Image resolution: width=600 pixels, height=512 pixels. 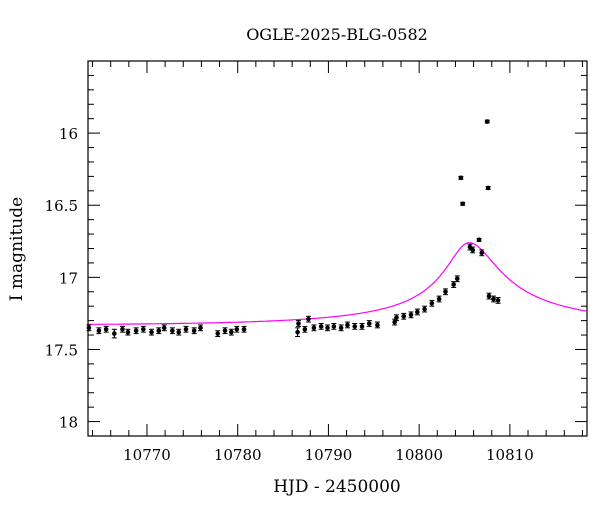 What do you see at coordinates (68, 423) in the screenshot?
I see `y-tick-label: 18` at bounding box center [68, 423].